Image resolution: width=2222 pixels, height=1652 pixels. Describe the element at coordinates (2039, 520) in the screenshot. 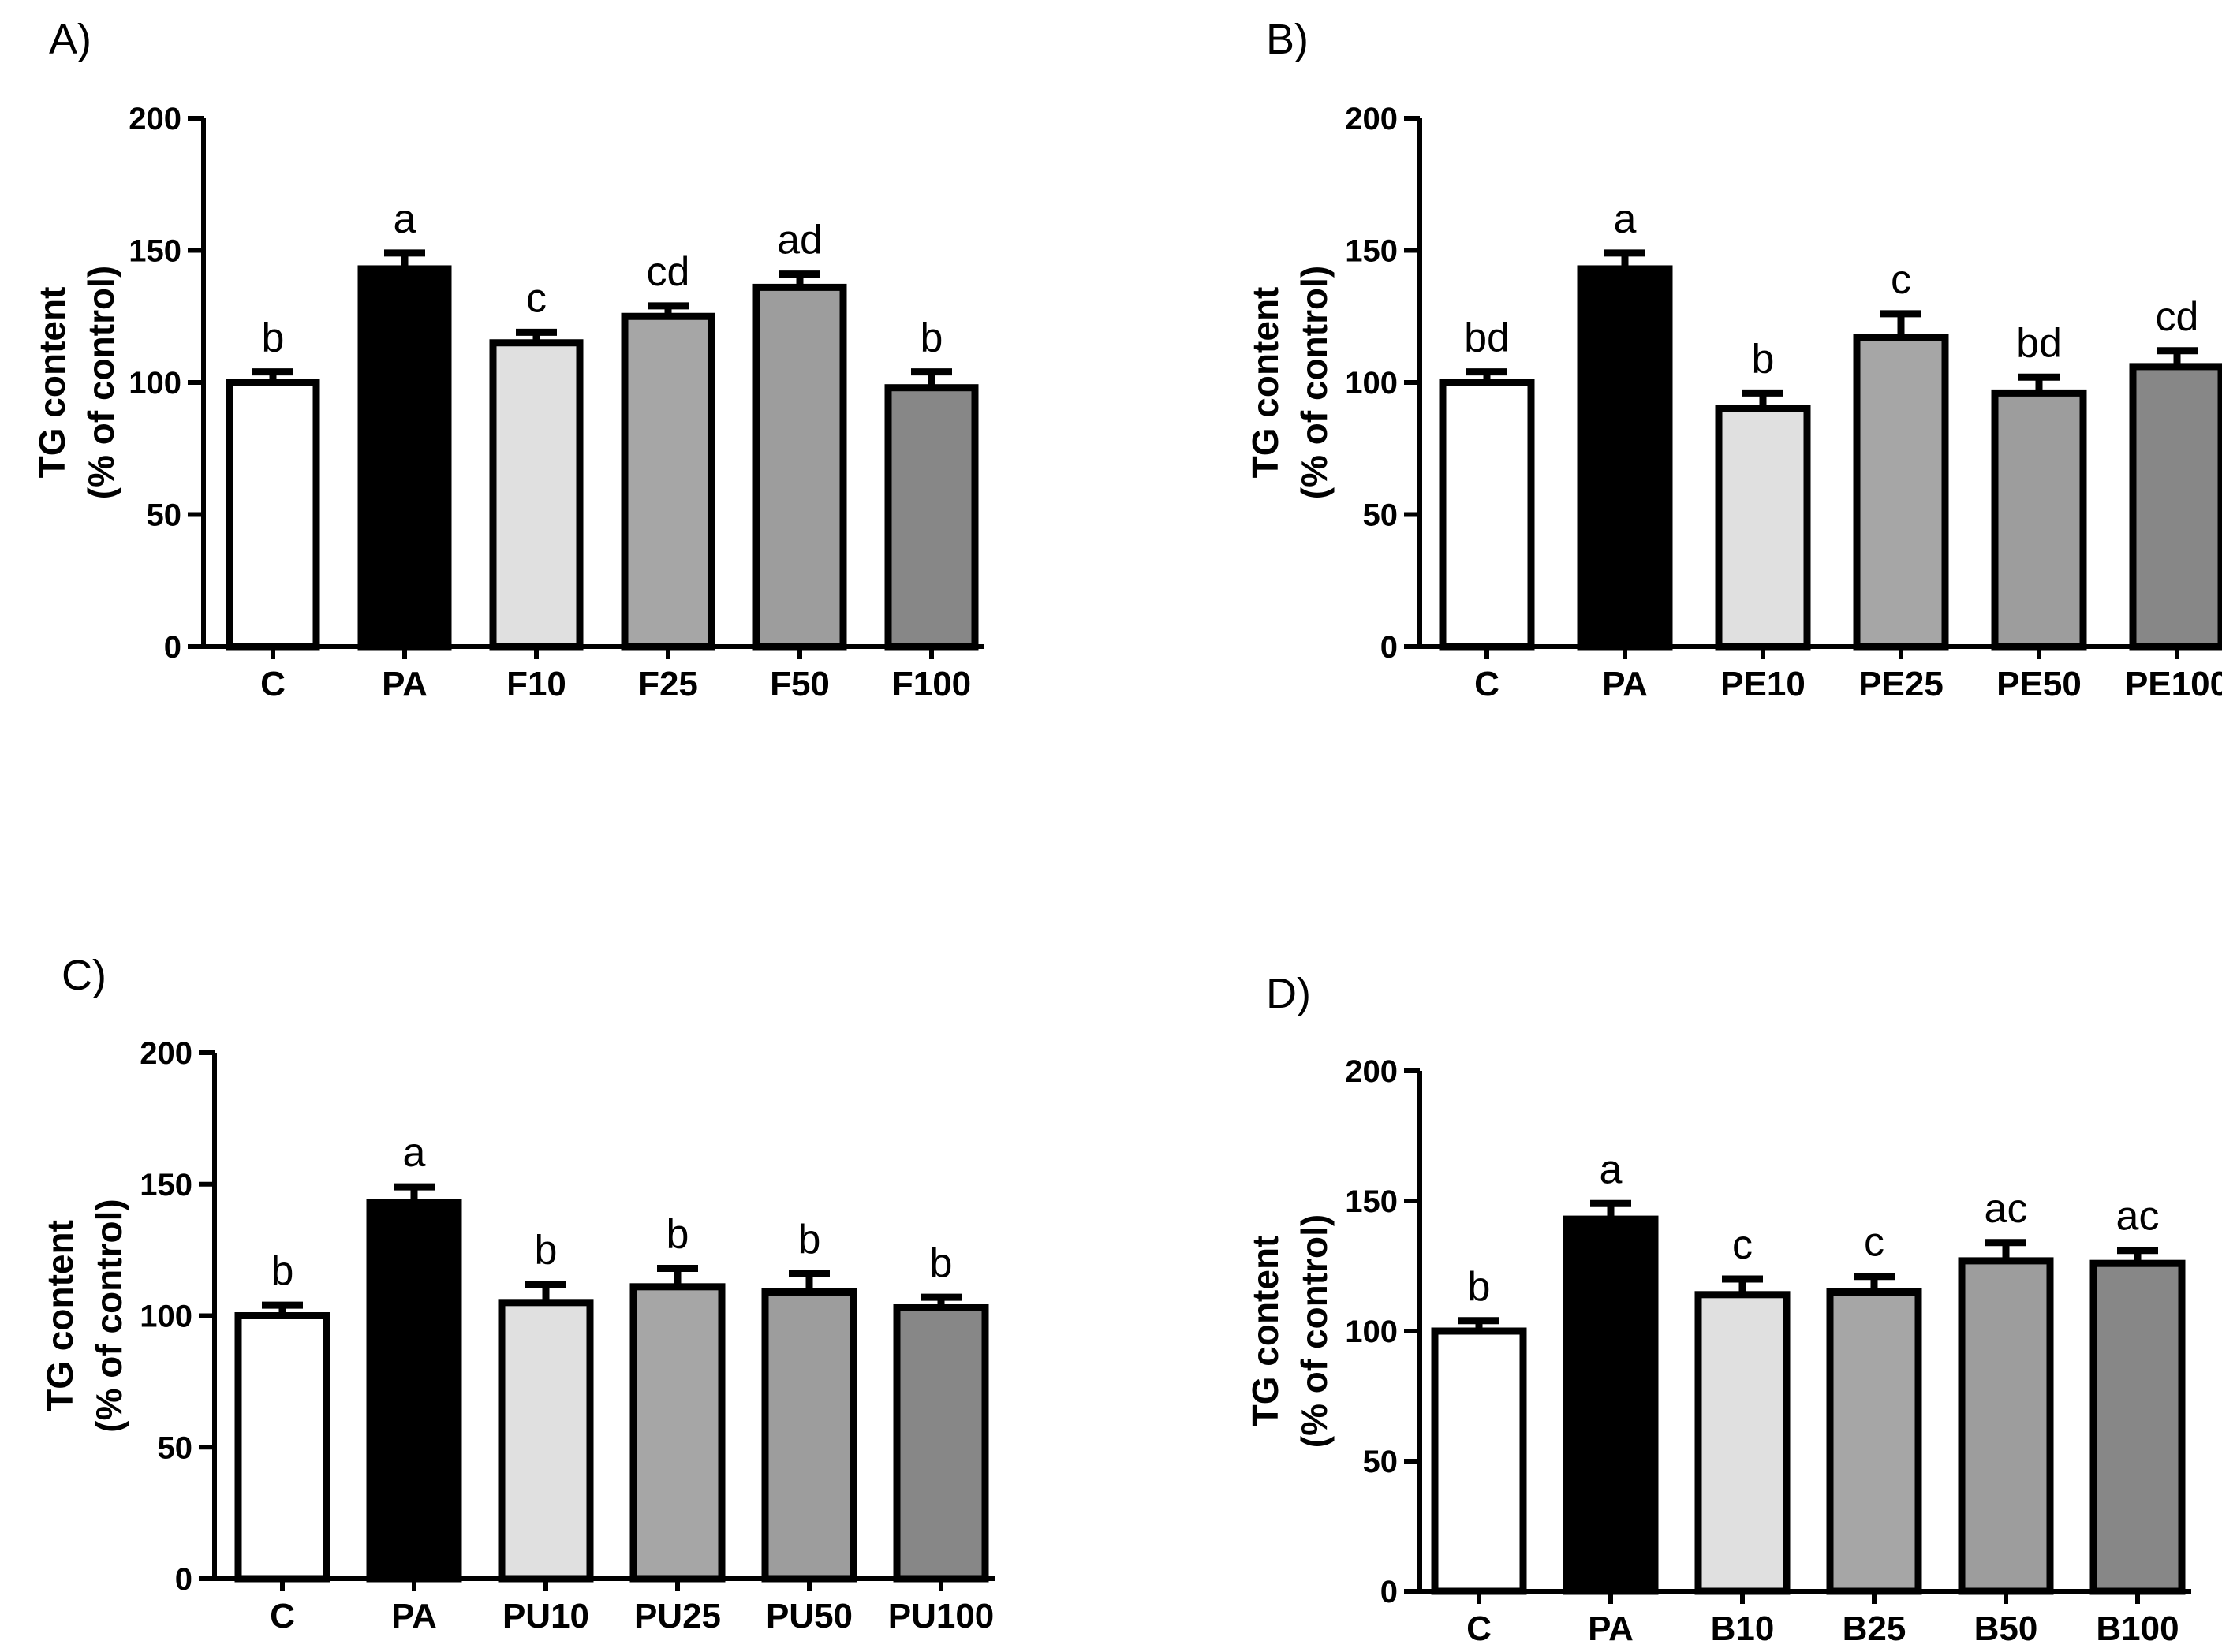

I see `bar-pe50` at that location.